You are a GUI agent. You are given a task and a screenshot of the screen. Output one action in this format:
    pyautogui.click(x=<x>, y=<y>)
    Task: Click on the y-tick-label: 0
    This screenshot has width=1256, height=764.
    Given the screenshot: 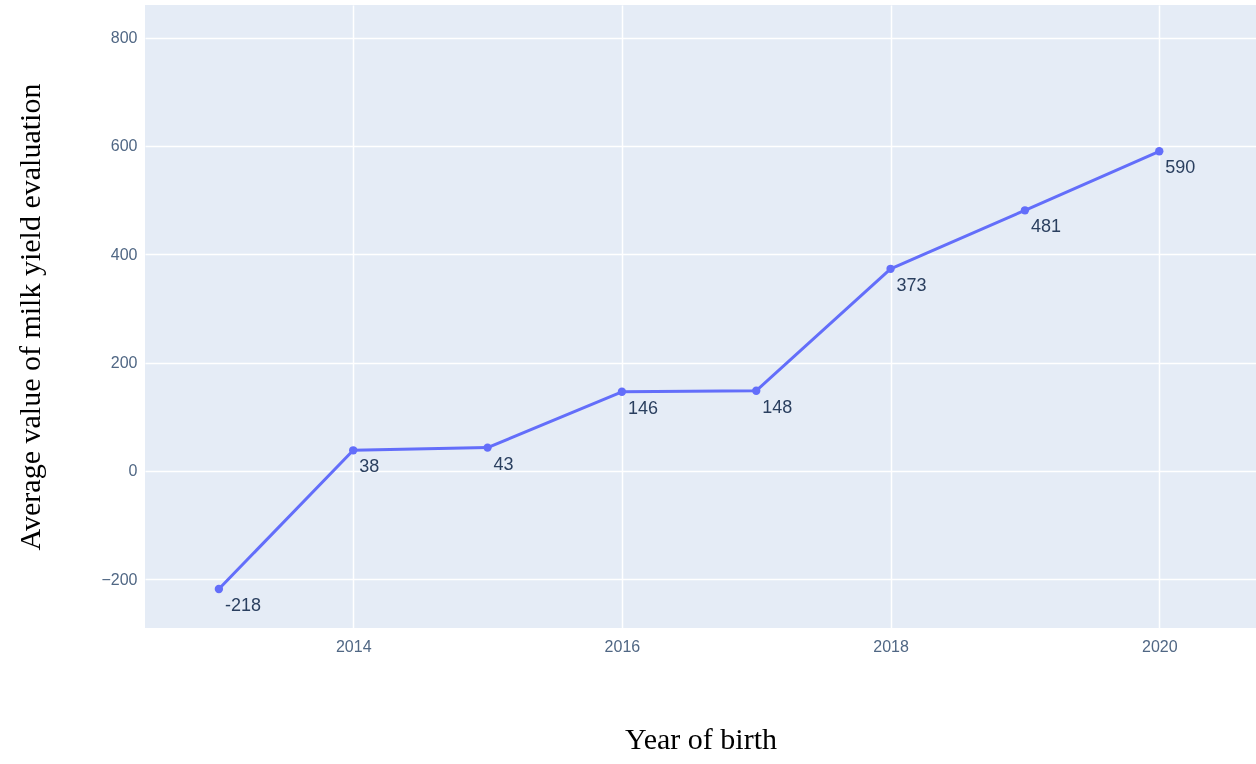 What is the action you would take?
    pyautogui.click(x=133, y=471)
    